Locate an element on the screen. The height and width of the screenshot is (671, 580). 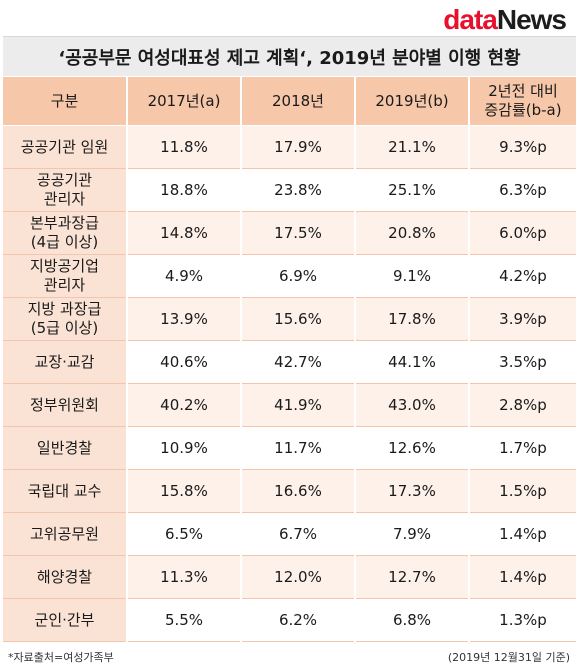
value-2019: 20.8% is located at coordinates (412, 233).